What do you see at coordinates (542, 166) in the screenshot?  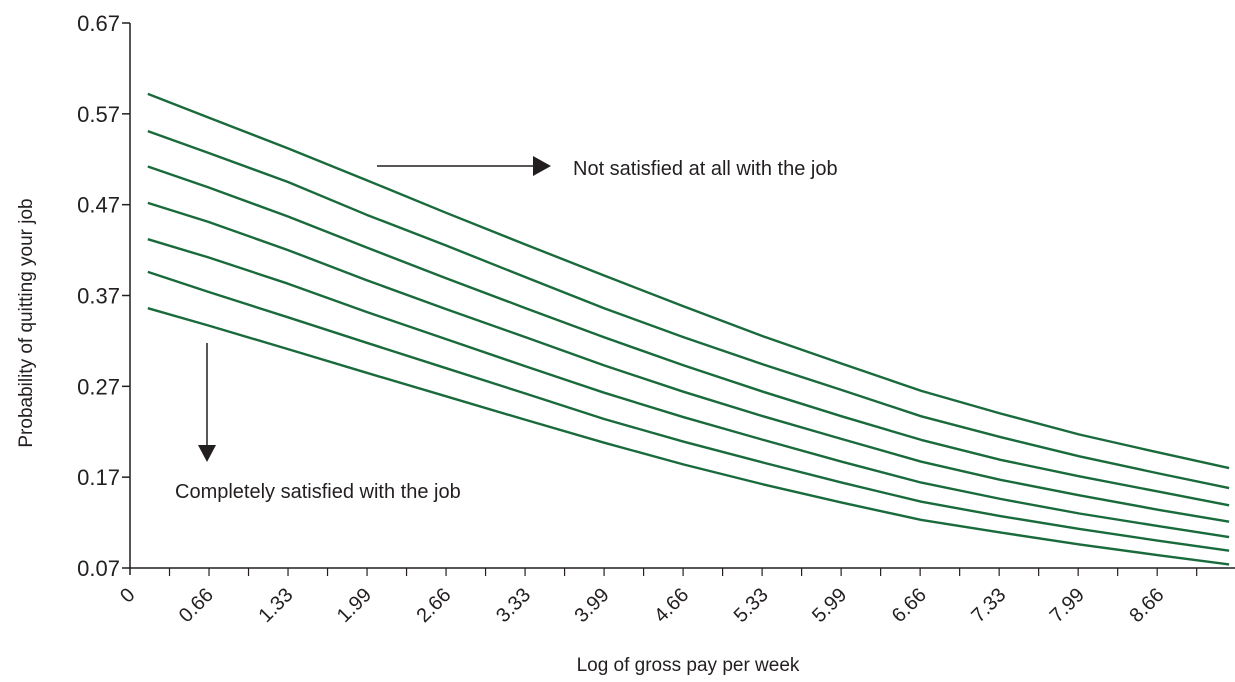 I see `annotation-arrow-right-head` at bounding box center [542, 166].